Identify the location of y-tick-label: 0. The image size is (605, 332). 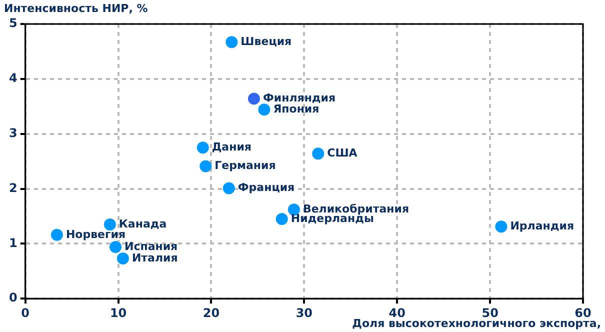
(13, 297).